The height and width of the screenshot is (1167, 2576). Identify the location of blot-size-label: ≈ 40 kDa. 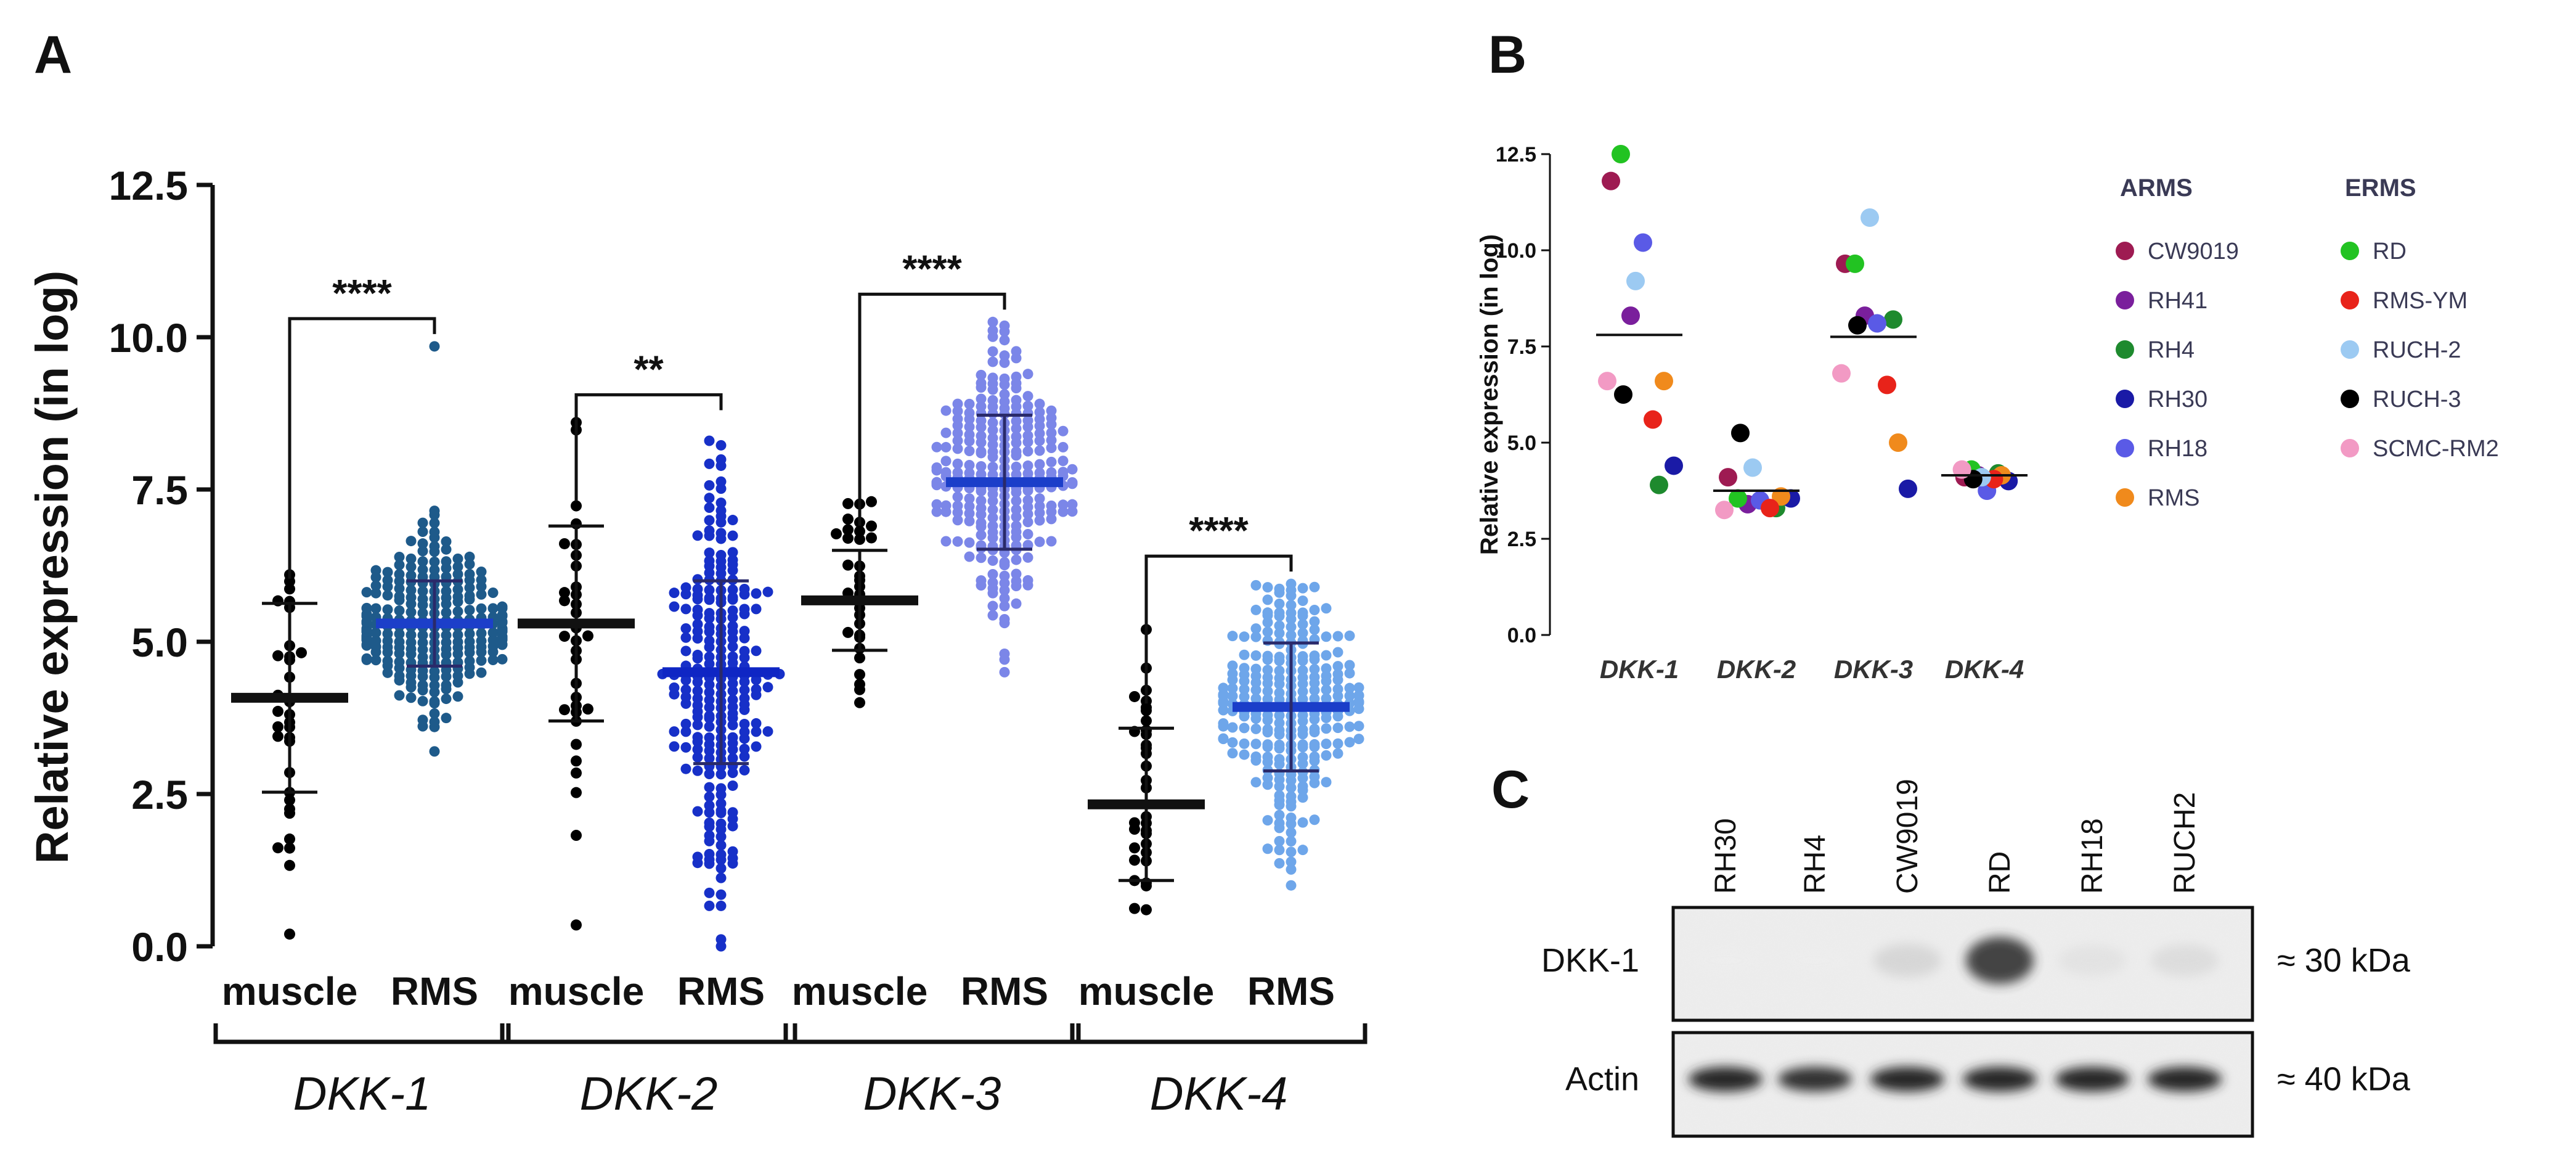
(2344, 1079).